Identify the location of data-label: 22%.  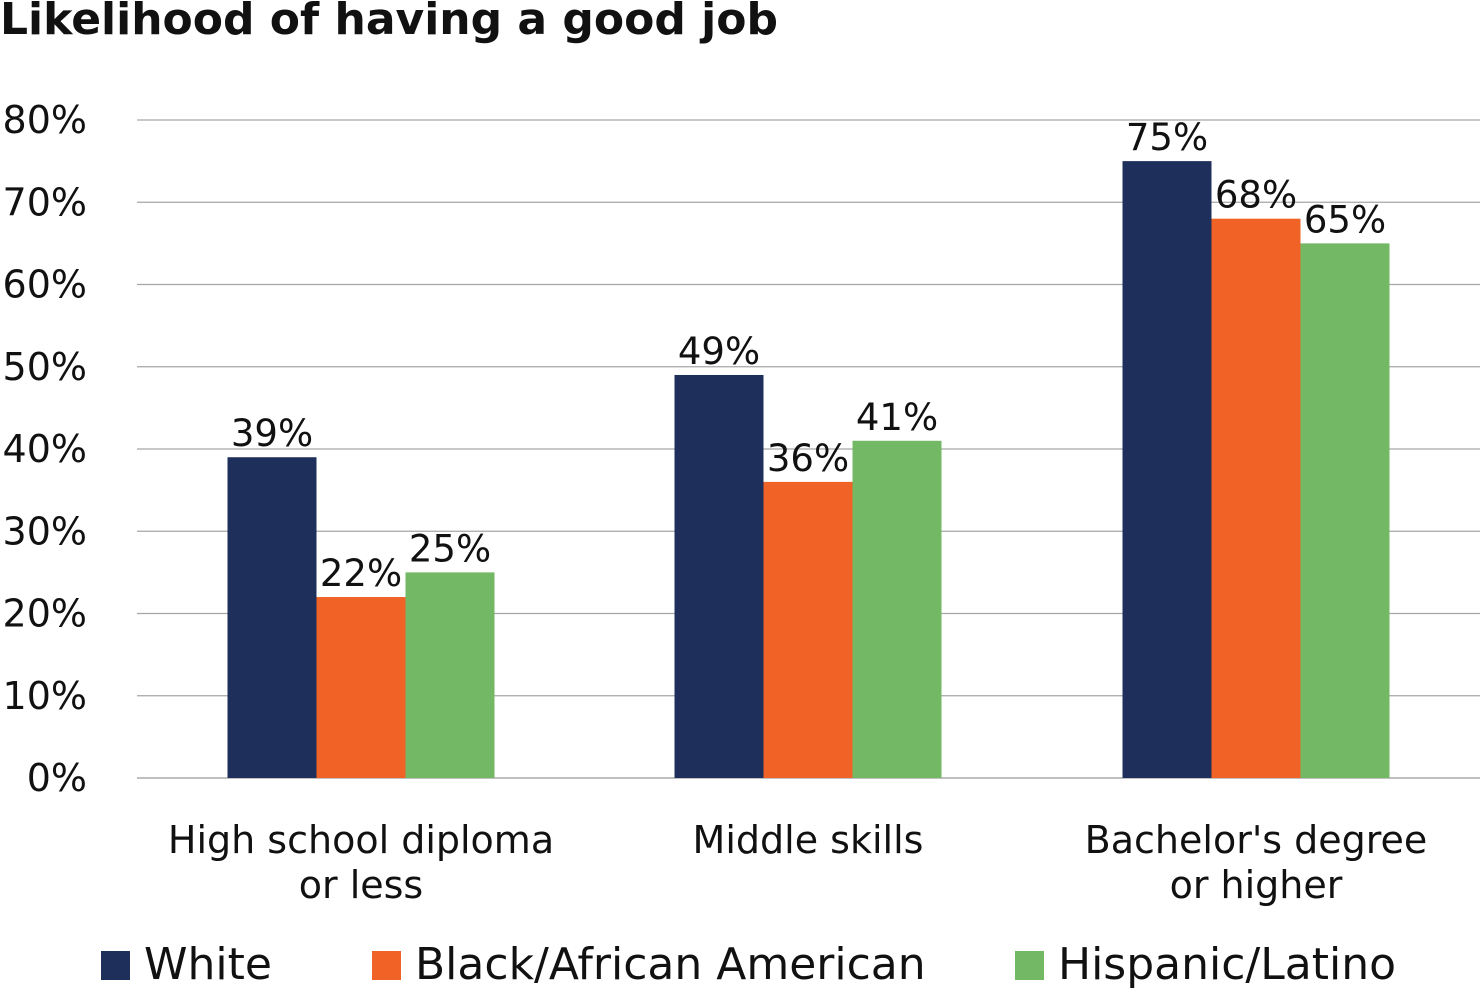
(361, 573).